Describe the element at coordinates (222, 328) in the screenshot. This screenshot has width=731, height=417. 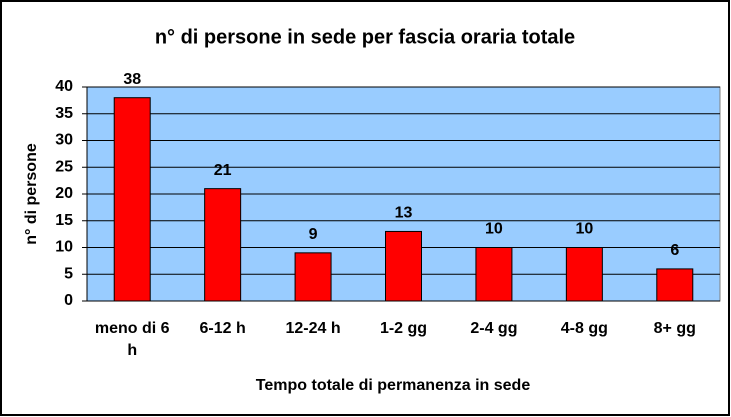
I see `x-tick-label: 6-12 h` at that location.